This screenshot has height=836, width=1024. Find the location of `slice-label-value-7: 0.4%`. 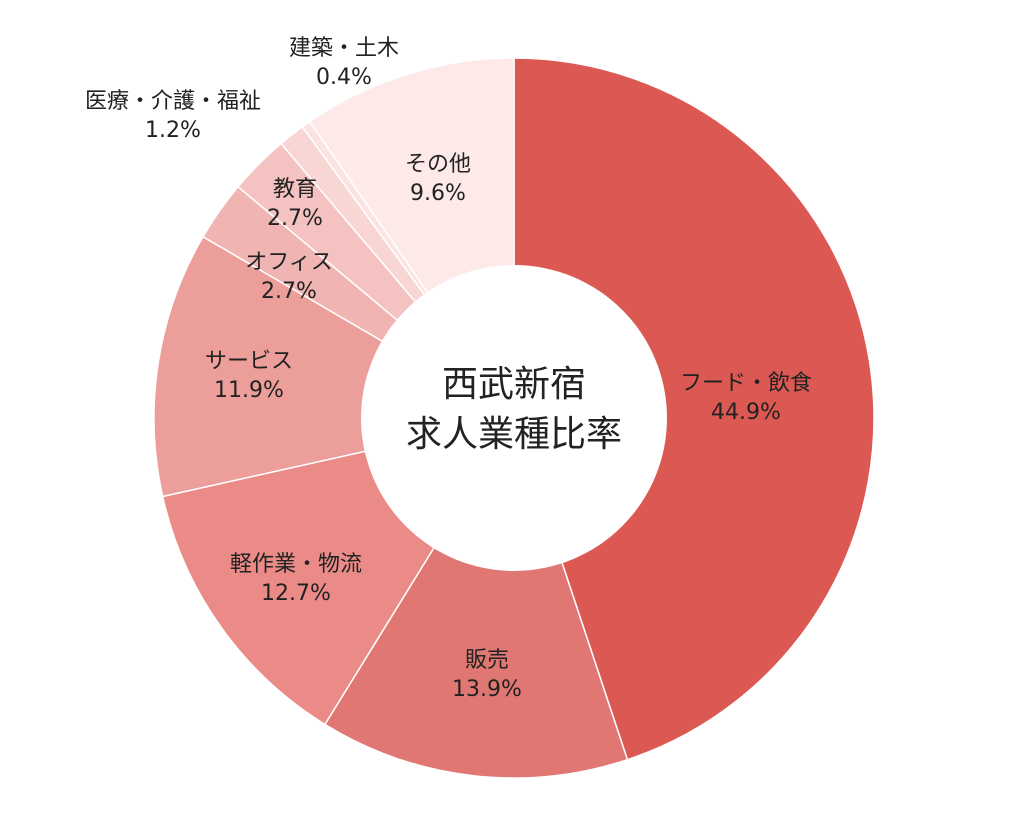

slice-label-value-7: 0.4% is located at coordinates (344, 77).